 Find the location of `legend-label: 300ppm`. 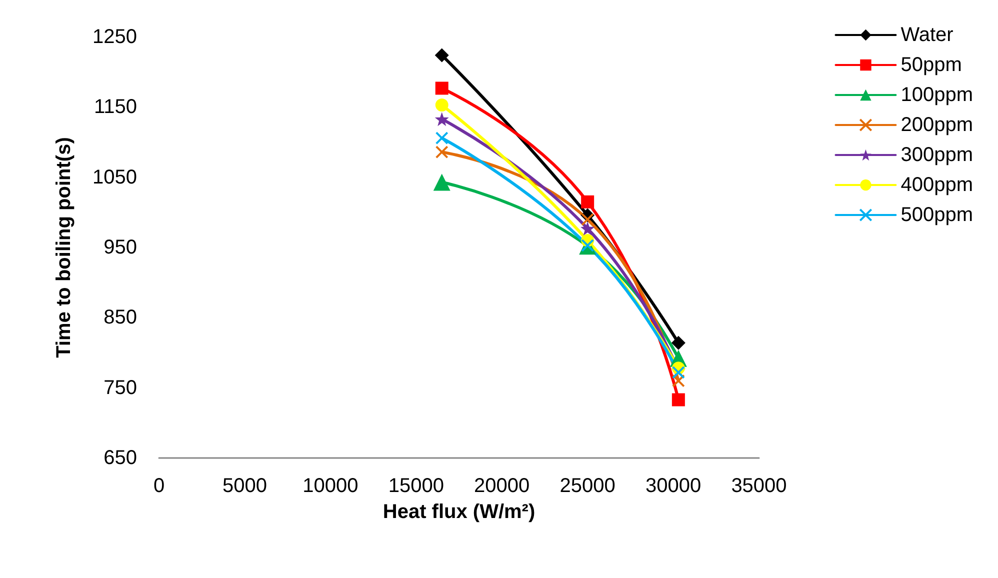

legend-label: 300ppm is located at coordinates (937, 155).